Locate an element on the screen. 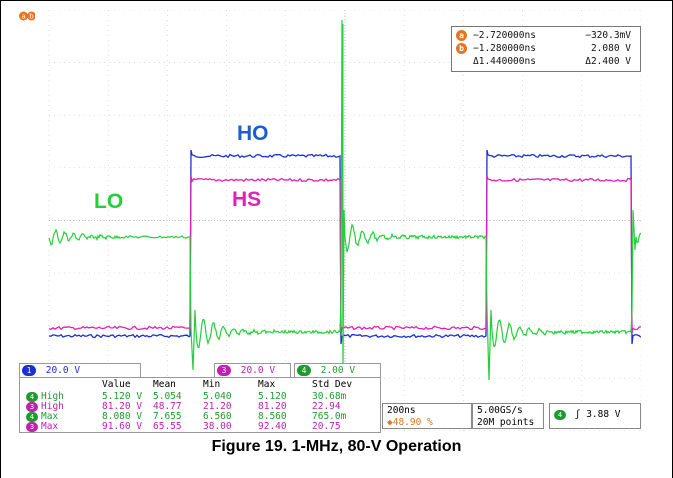 This screenshot has width=673, height=478. measurement-row: 3 High 81.20 V 48.77 21.20 81.20 22.94 is located at coordinates (200, 407).